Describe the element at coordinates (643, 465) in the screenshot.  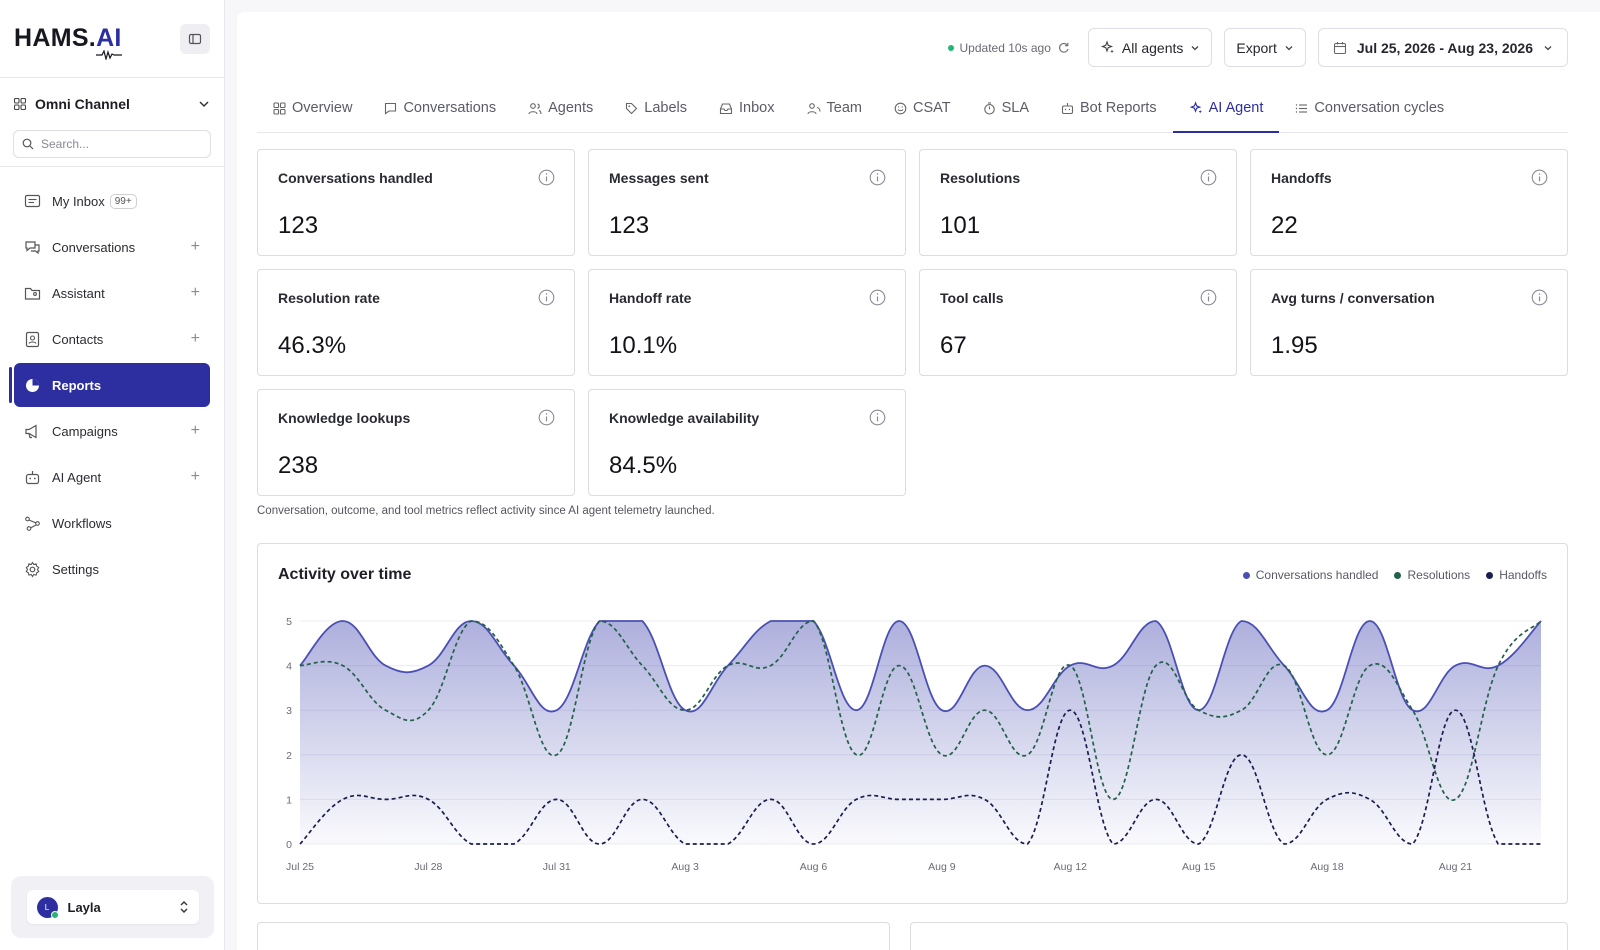
I see `metric-value: 84.5%` at that location.